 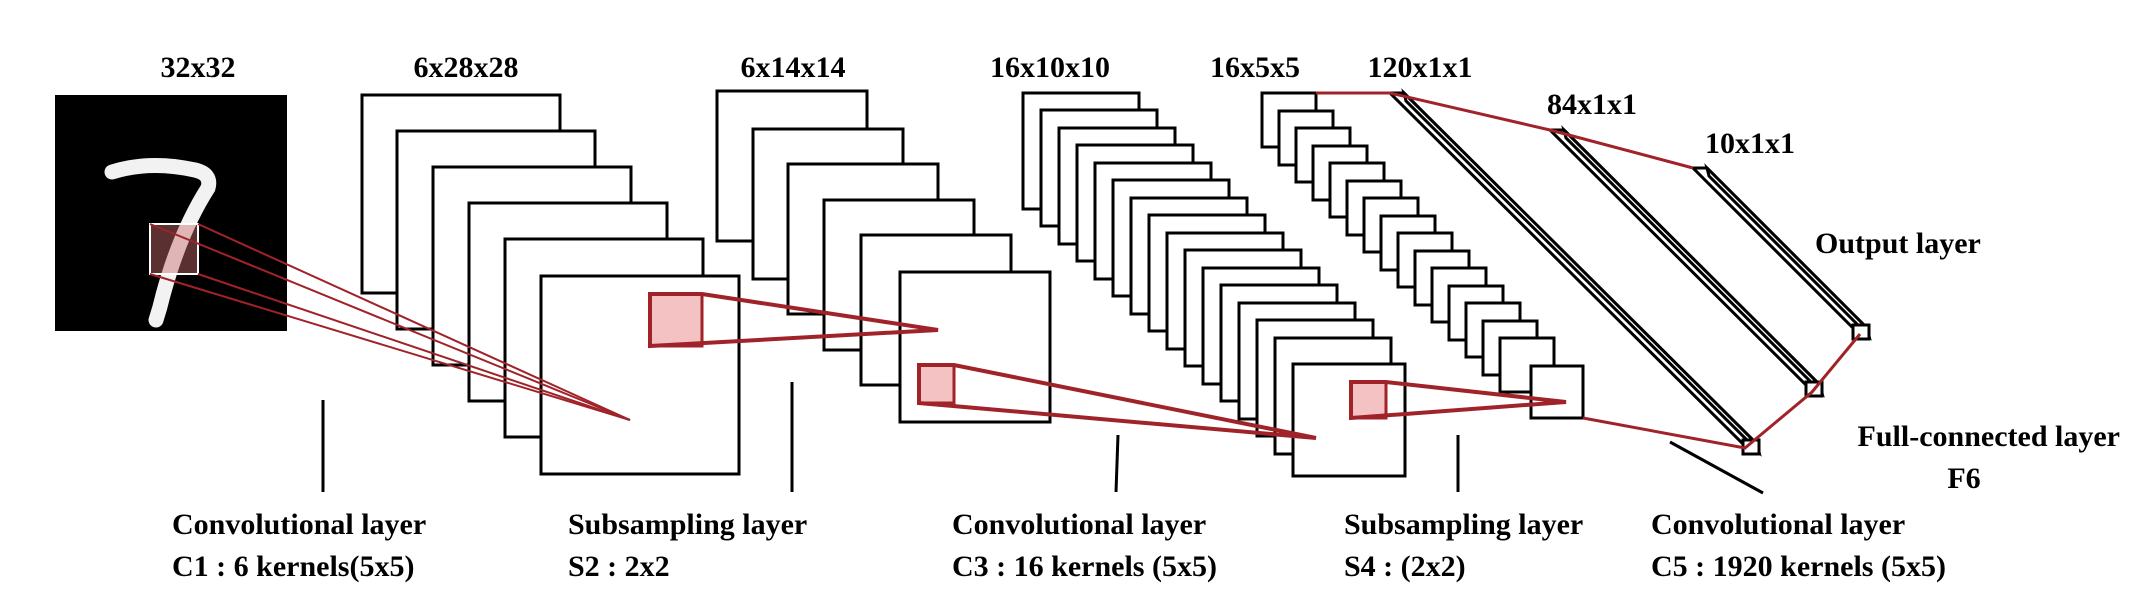 I want to click on c1-to-s2-connection, so click(x=793, y=320).